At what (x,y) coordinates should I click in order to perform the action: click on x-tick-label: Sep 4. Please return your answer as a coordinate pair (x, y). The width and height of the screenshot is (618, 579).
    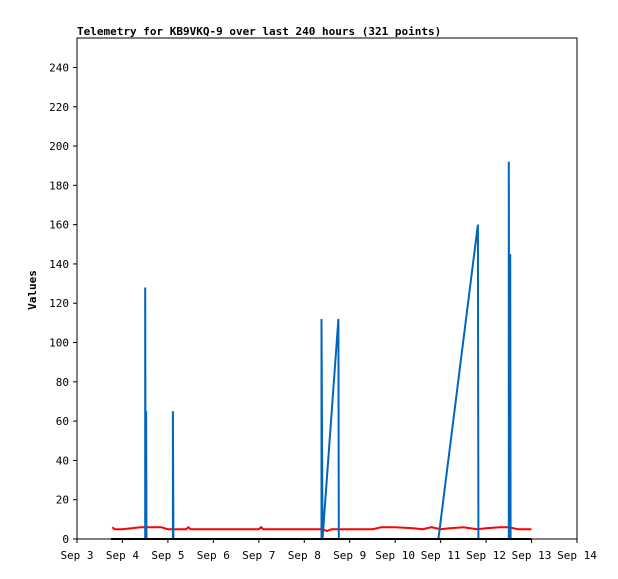
    Looking at the image, I should click on (122, 555).